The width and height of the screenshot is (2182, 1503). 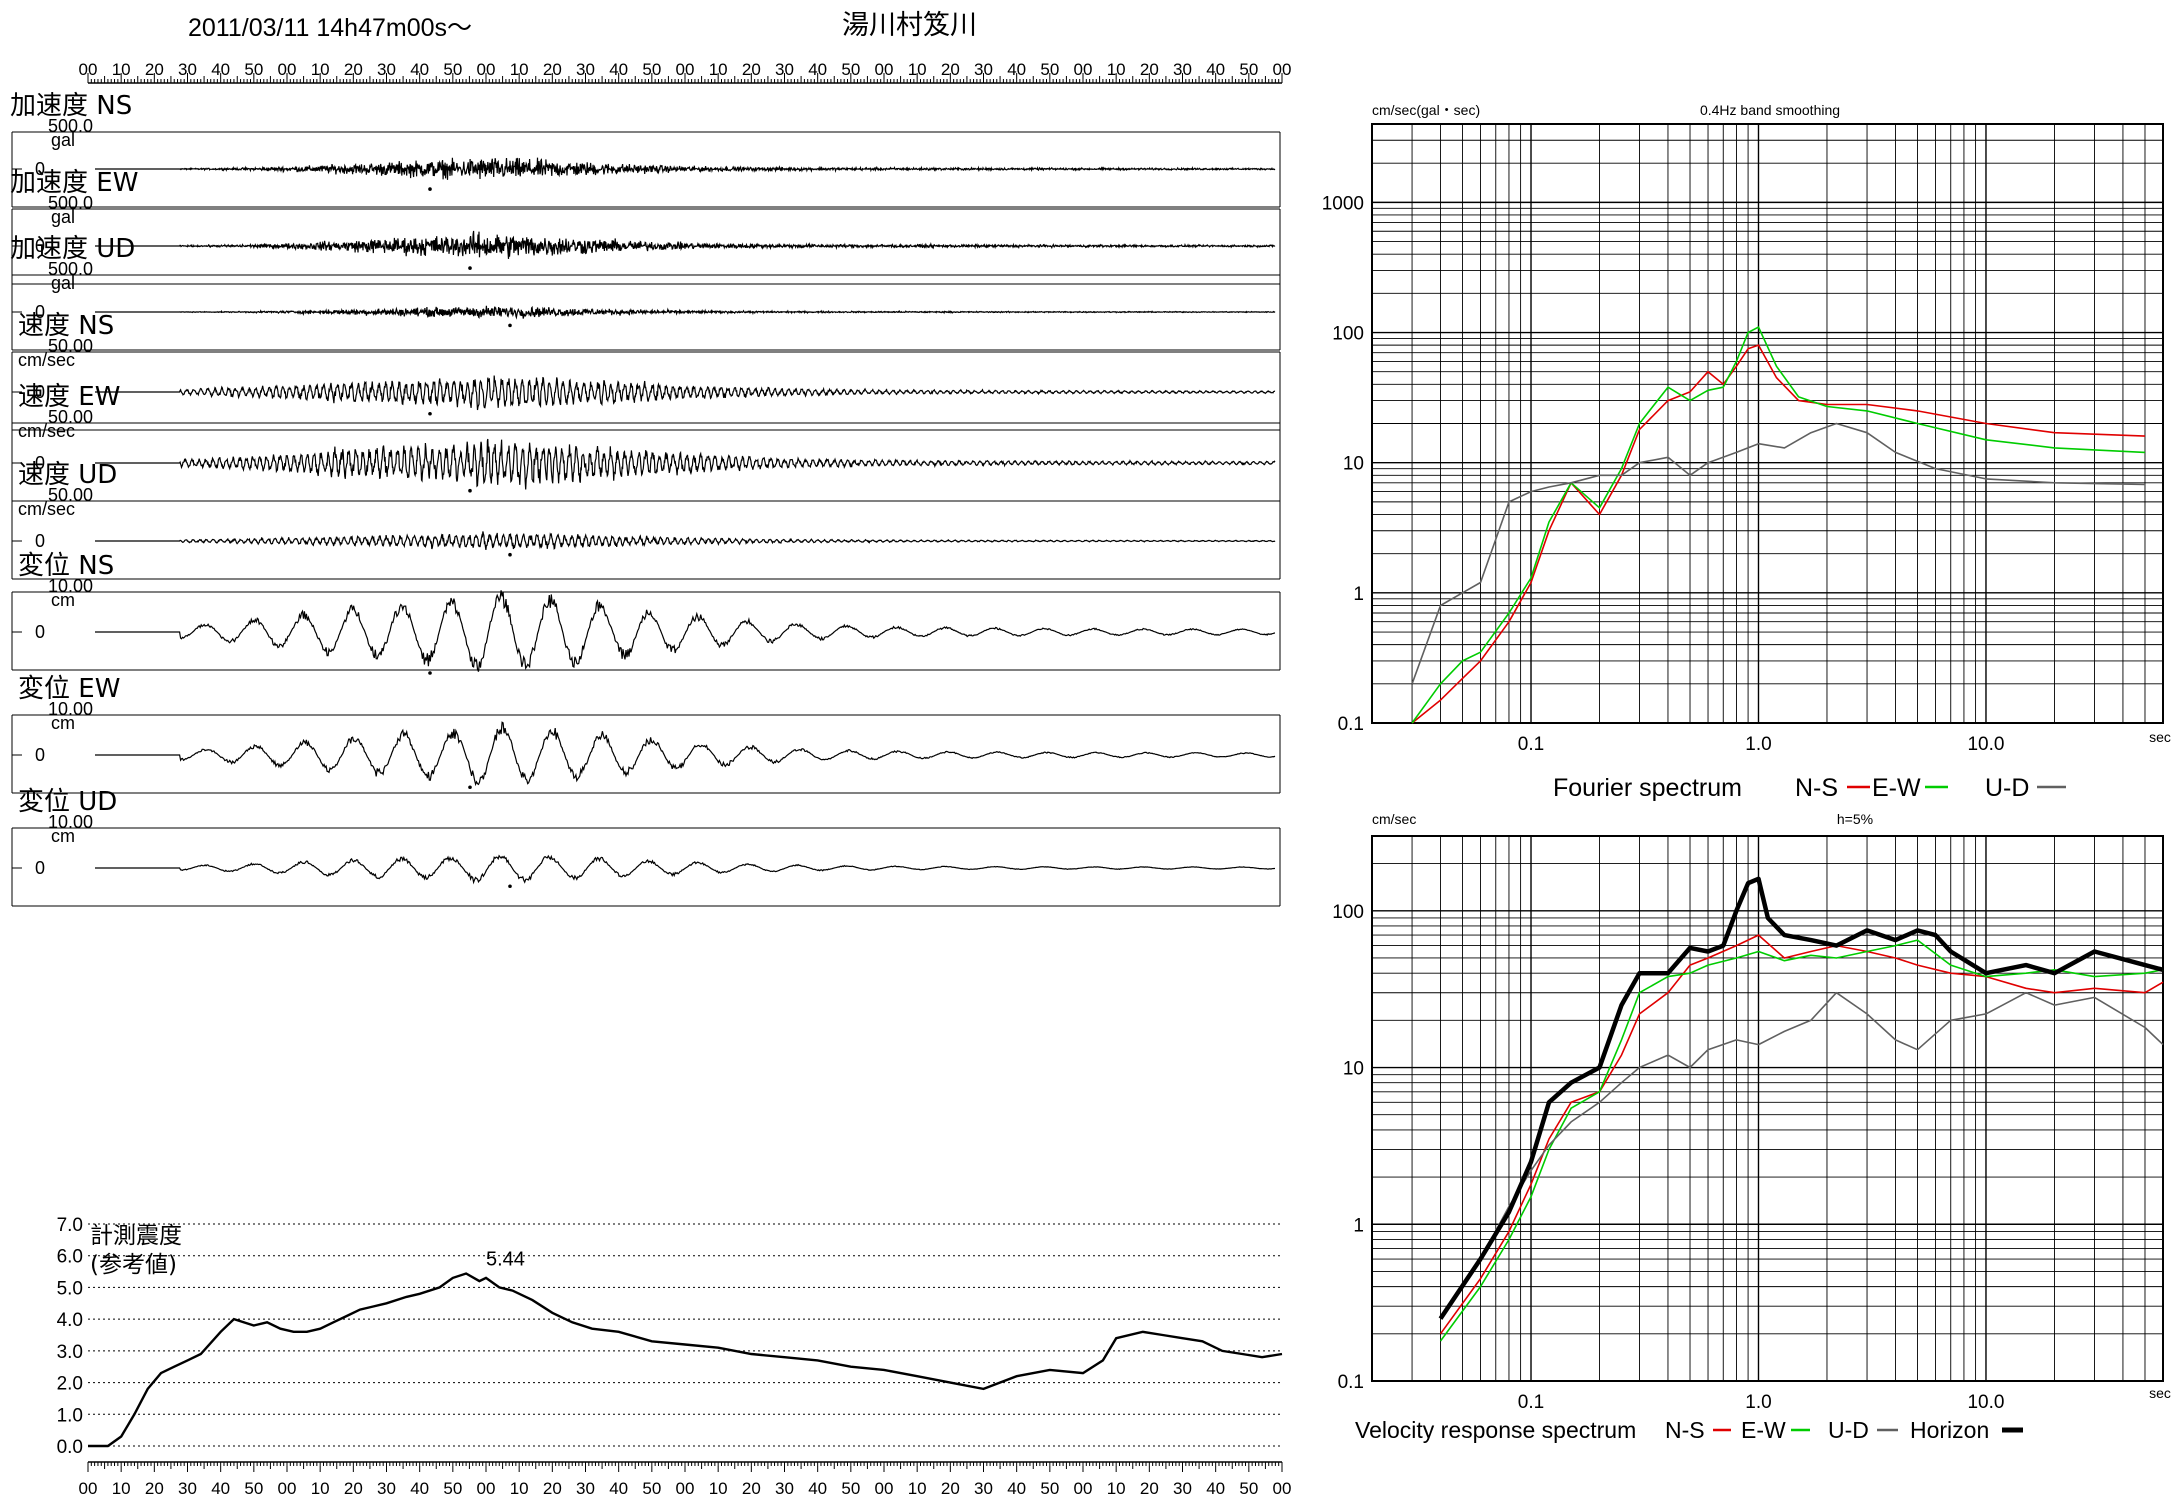 What do you see at coordinates (70, 822) in the screenshot?
I see `waveform-max-label: 10.00` at bounding box center [70, 822].